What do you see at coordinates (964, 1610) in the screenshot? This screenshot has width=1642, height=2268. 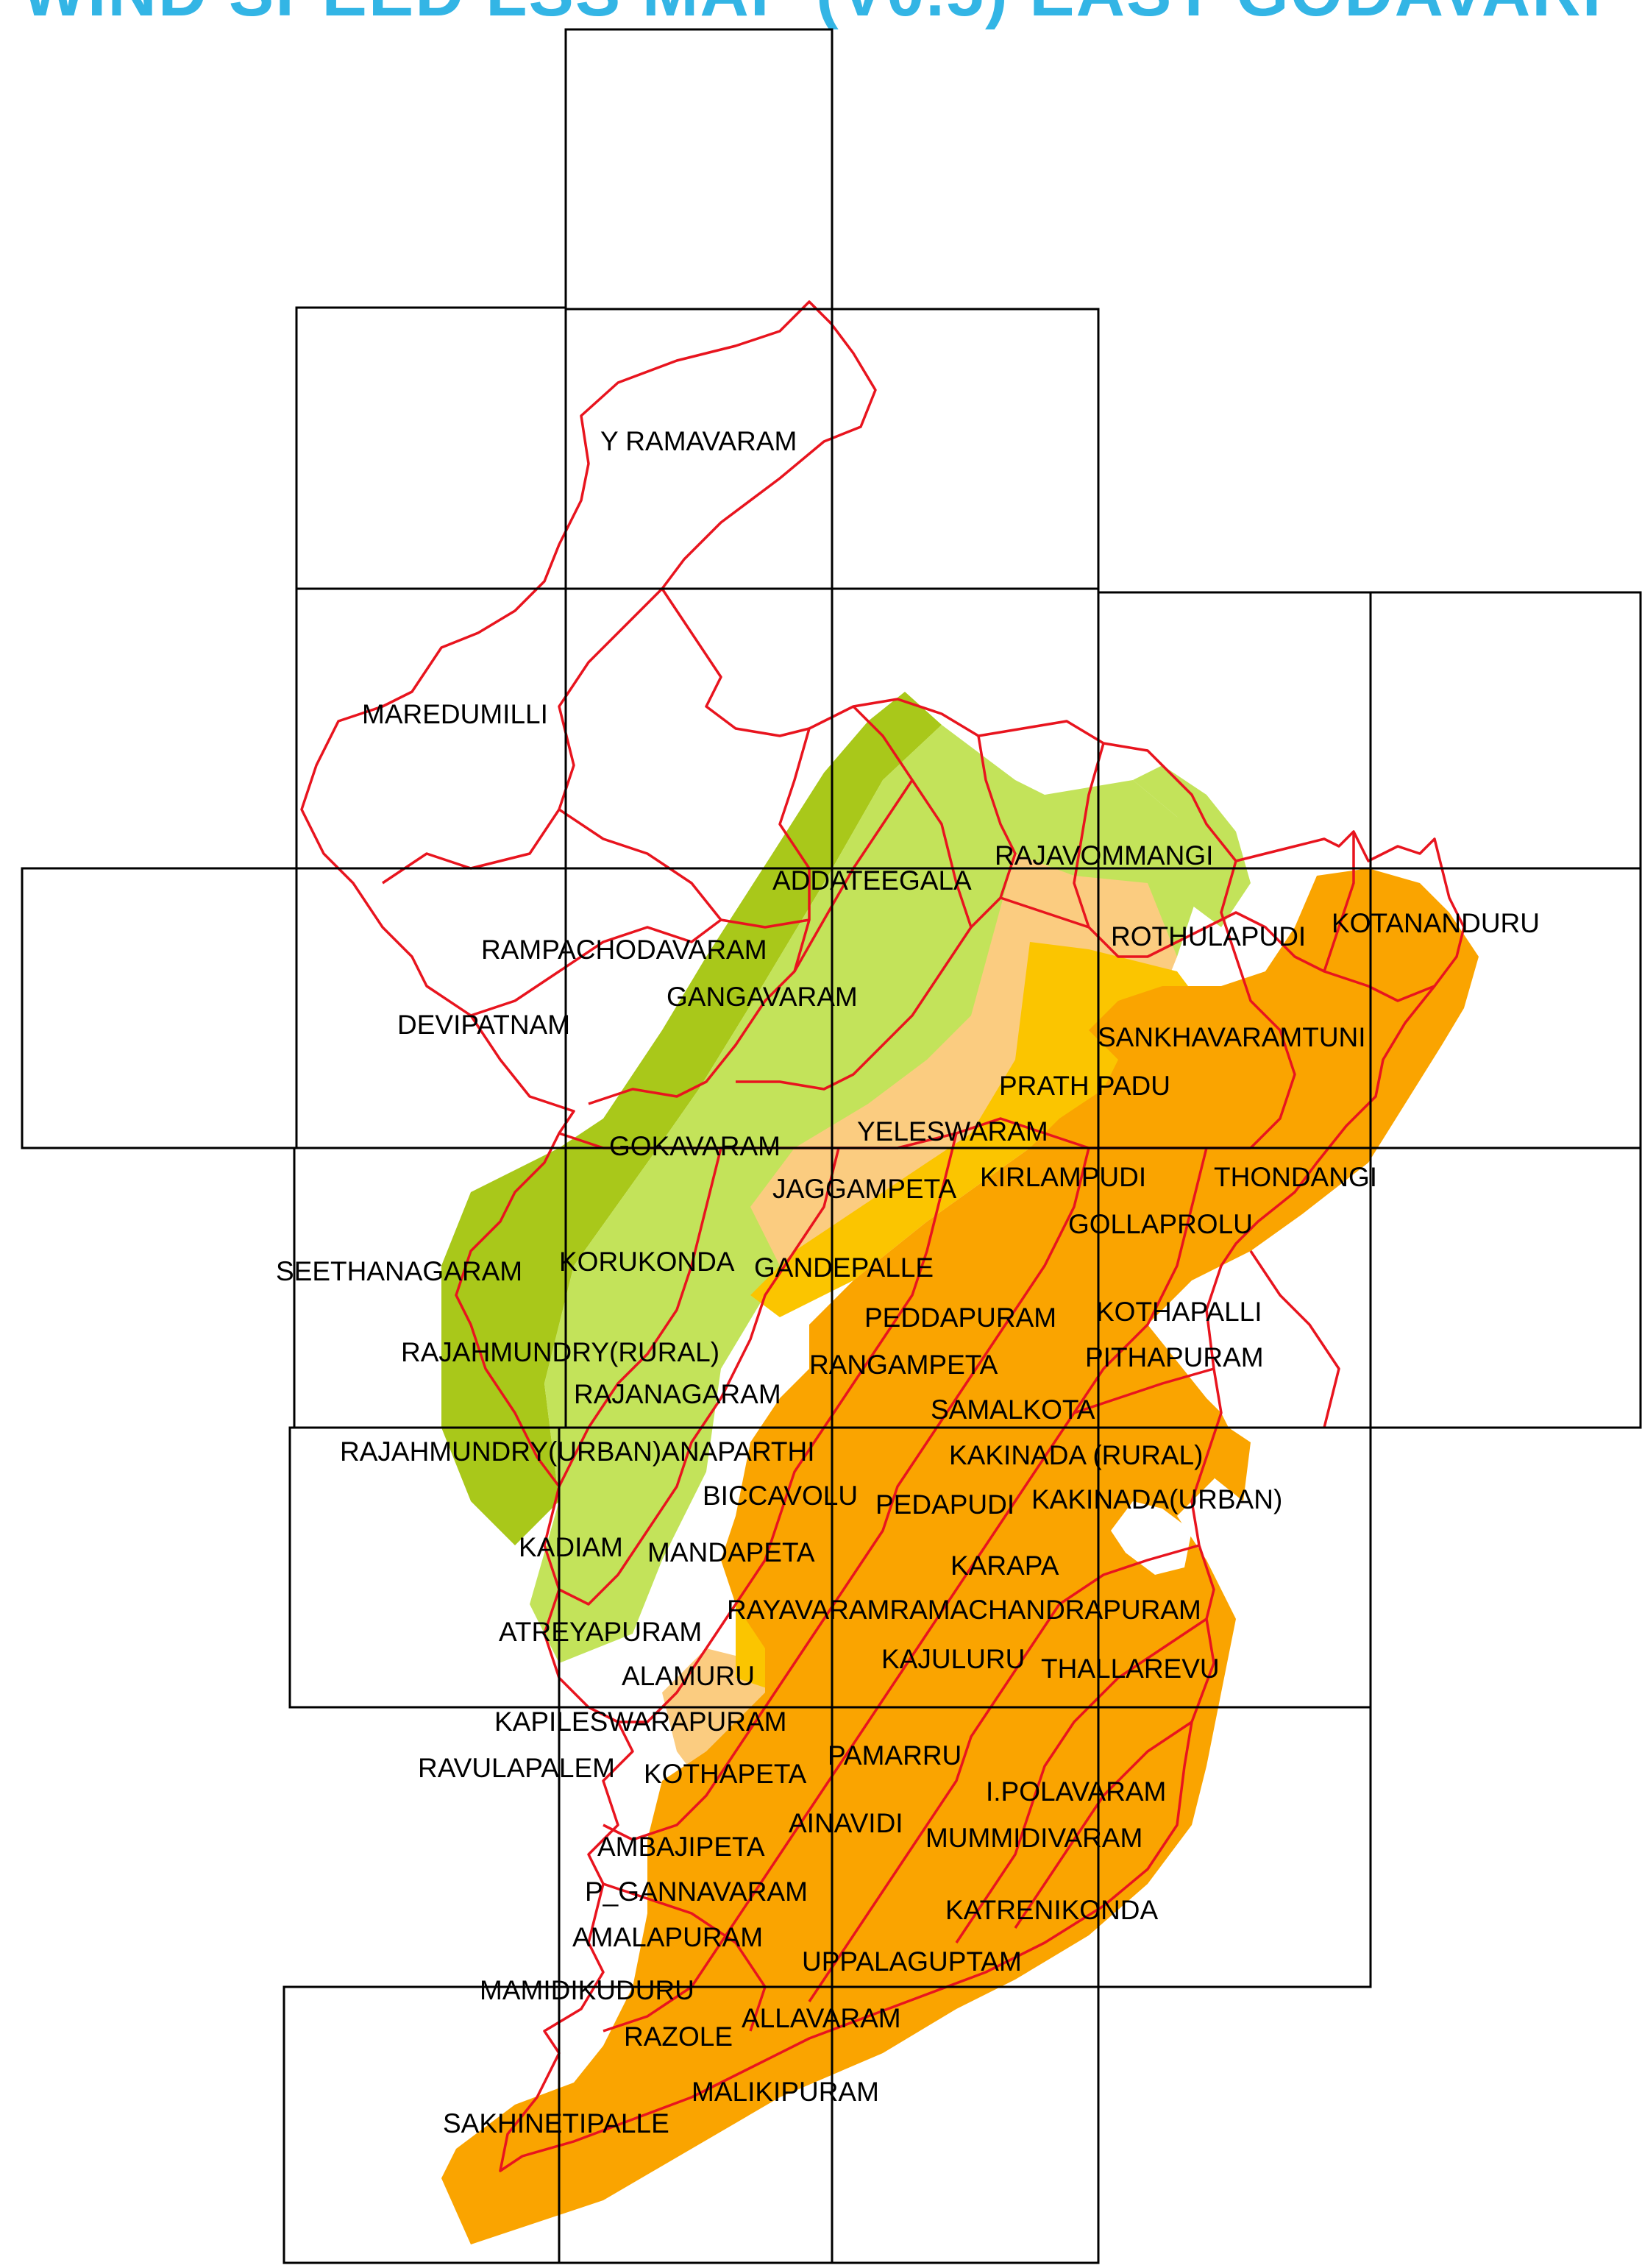 I see `mandal-label: RAYAVARAMRAMACHANDRAPURAM` at bounding box center [964, 1610].